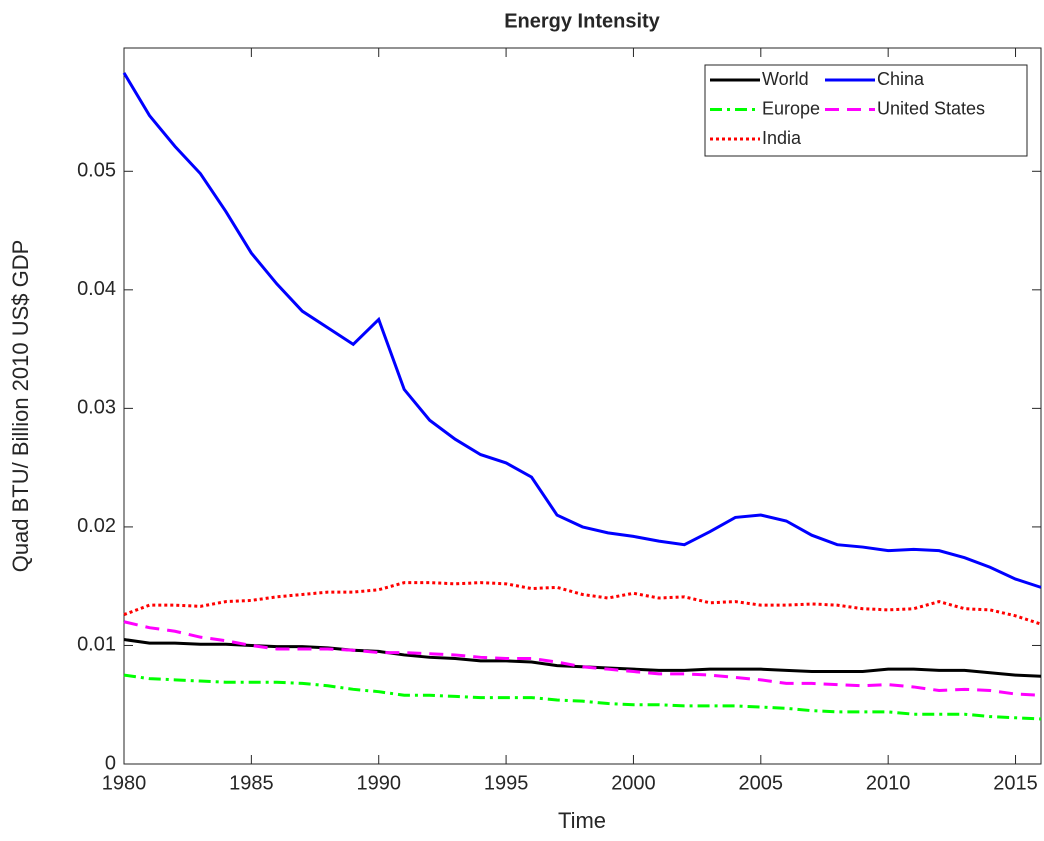 The width and height of the screenshot is (1044, 841). Describe the element at coordinates (582, 820) in the screenshot. I see `x-axis-label: Time` at that location.